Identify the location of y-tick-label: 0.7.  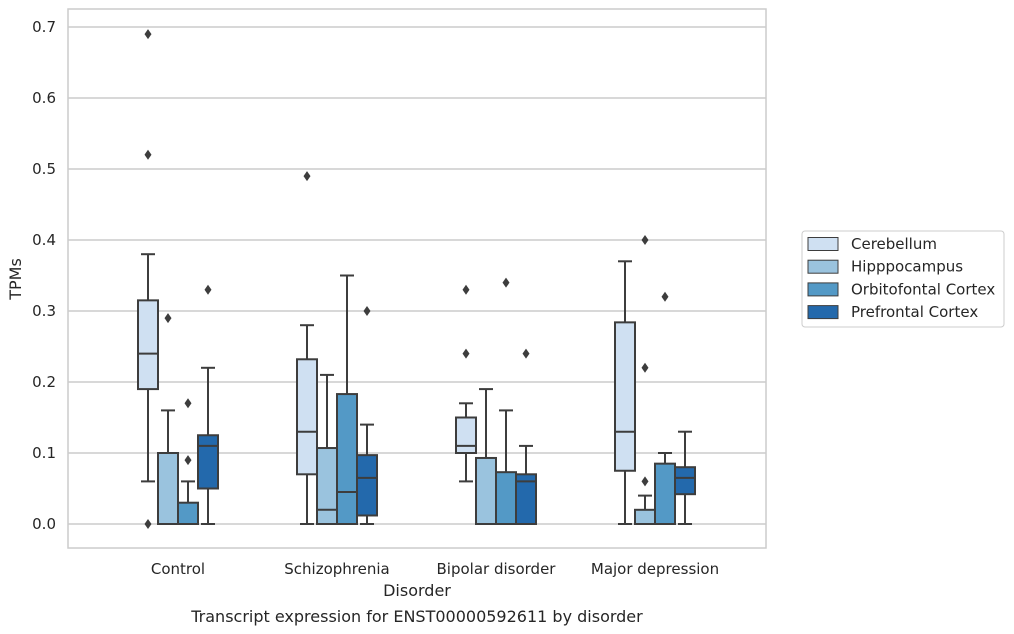
(44, 27).